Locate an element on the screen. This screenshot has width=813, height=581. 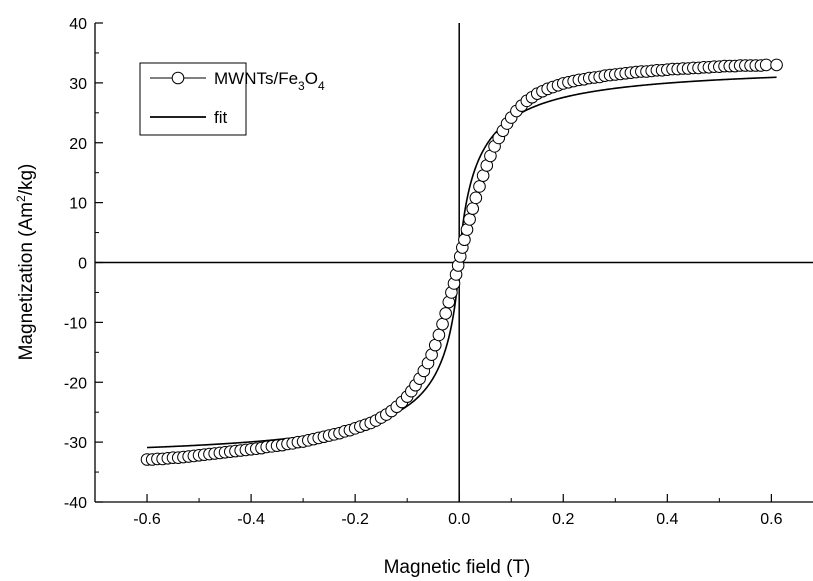
y-axis-title: Magnetization (Am2/kg) is located at coordinates (25, 262).